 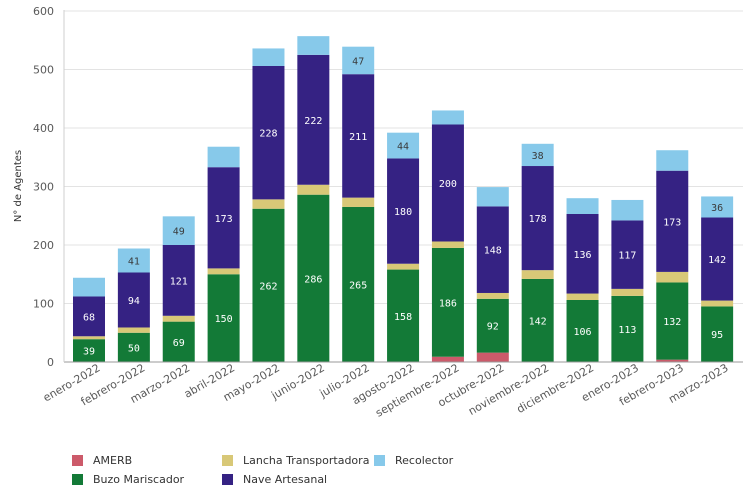 I want to click on legend-label: Buzo Mariscador, so click(x=139, y=479).